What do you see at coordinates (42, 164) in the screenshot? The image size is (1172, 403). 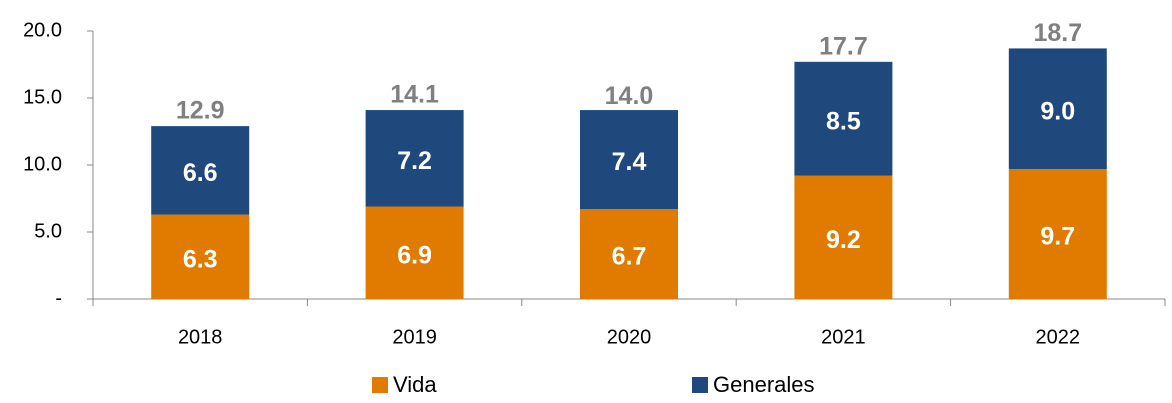 I see `y-tick-label: 10.0` at bounding box center [42, 164].